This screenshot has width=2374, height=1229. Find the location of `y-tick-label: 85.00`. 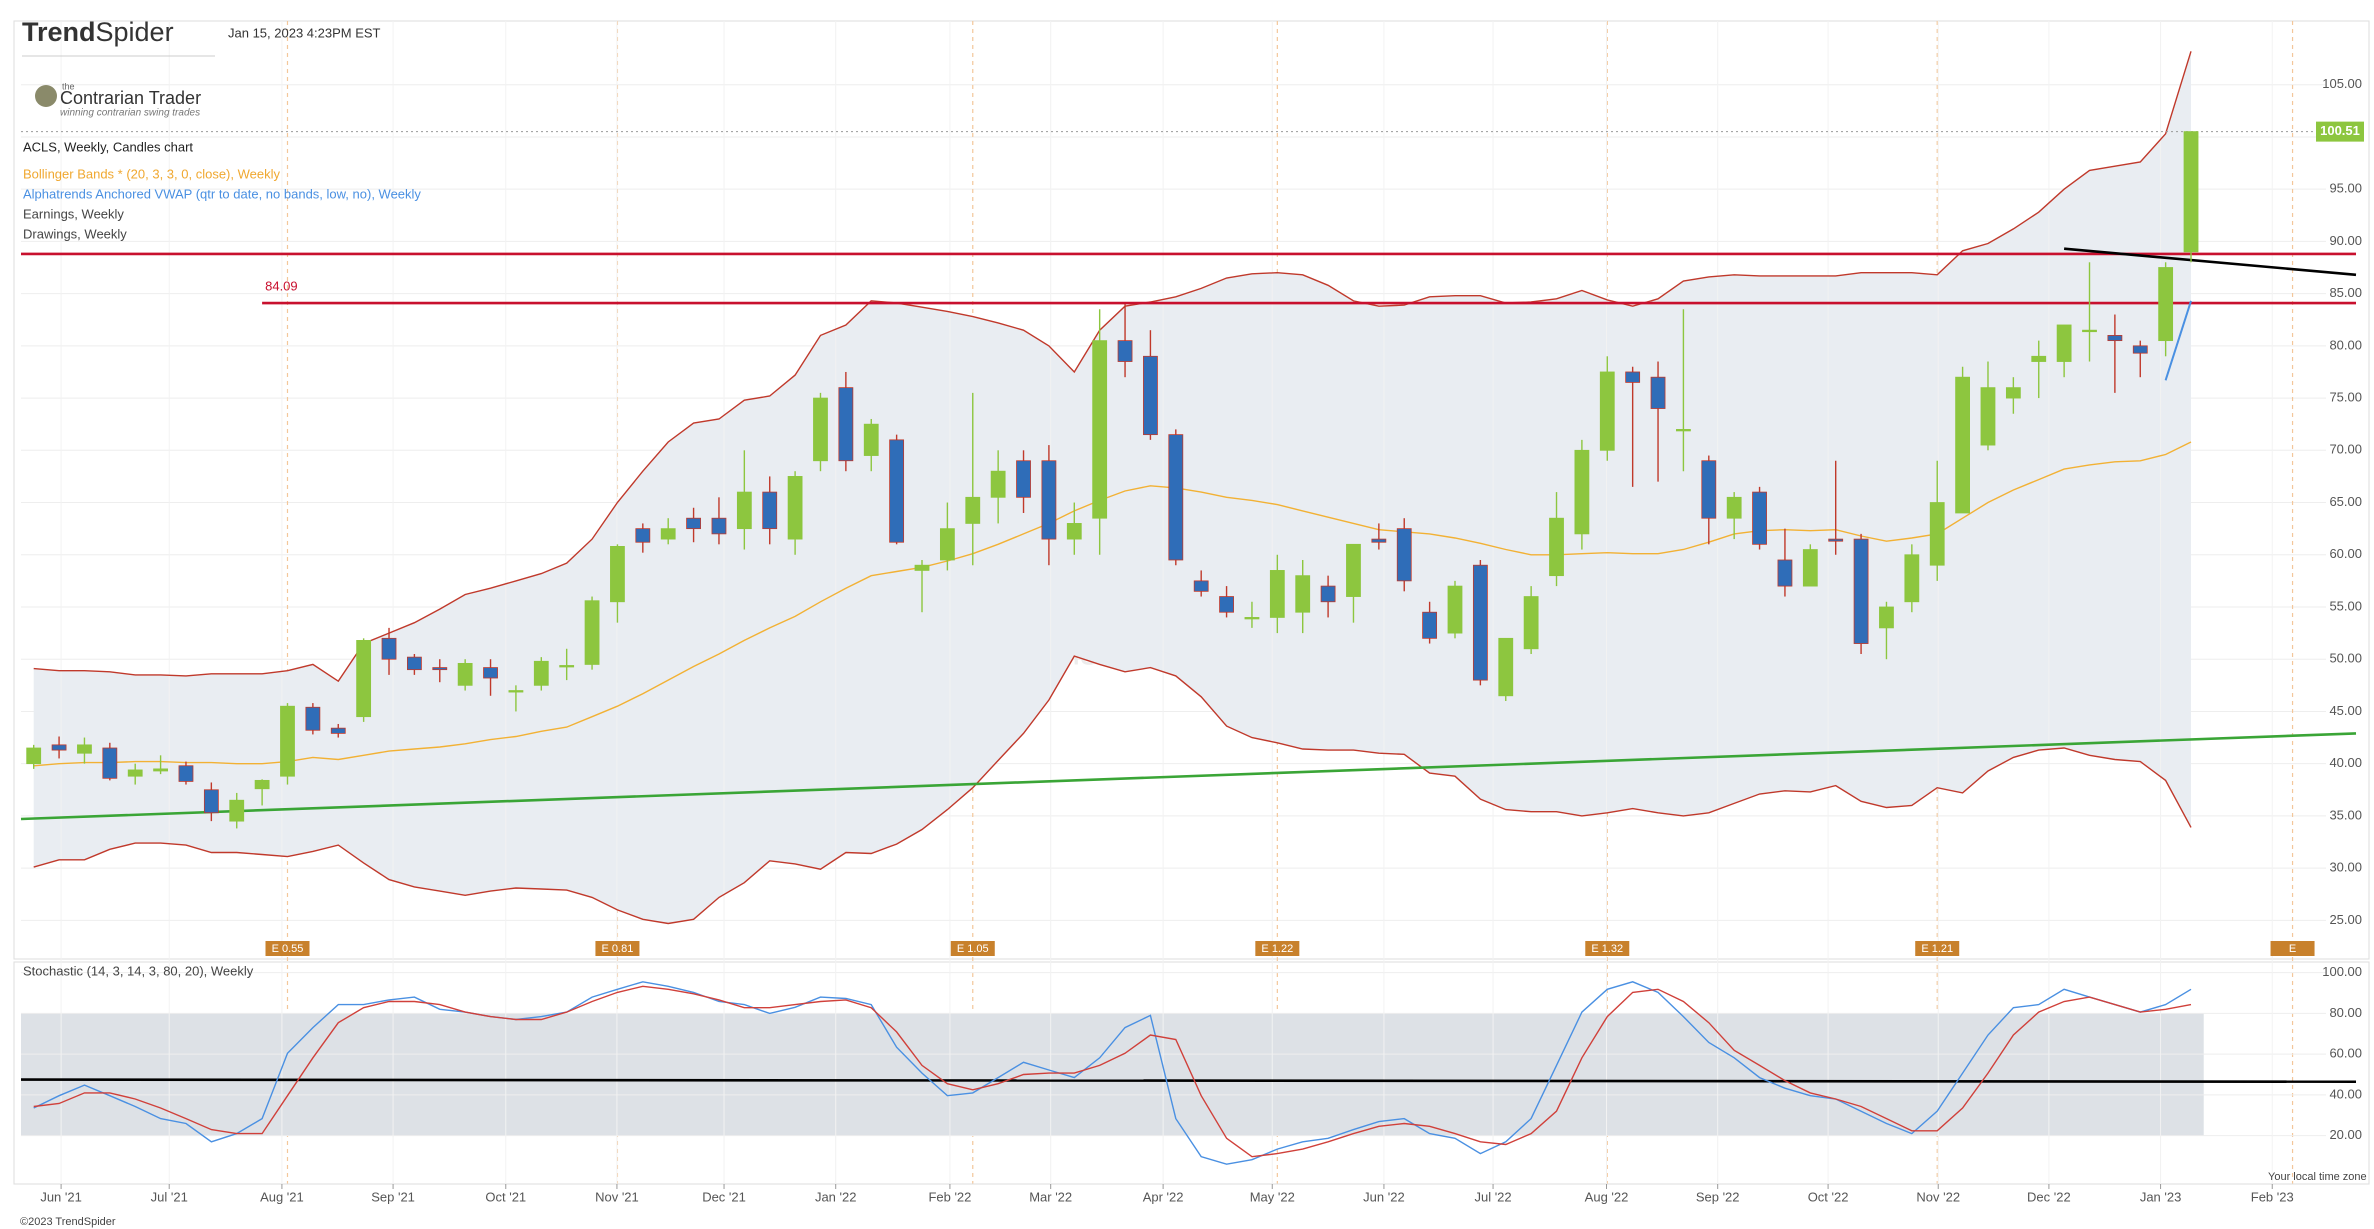

y-tick-label: 85.00 is located at coordinates (2345, 292).